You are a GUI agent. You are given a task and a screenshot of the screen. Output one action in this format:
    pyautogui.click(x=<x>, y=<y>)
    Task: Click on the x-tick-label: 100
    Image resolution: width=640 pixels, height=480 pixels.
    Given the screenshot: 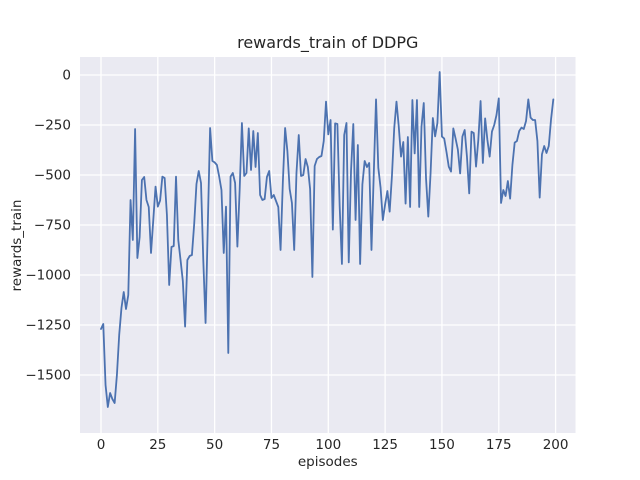 What is the action you would take?
    pyautogui.click(x=328, y=445)
    